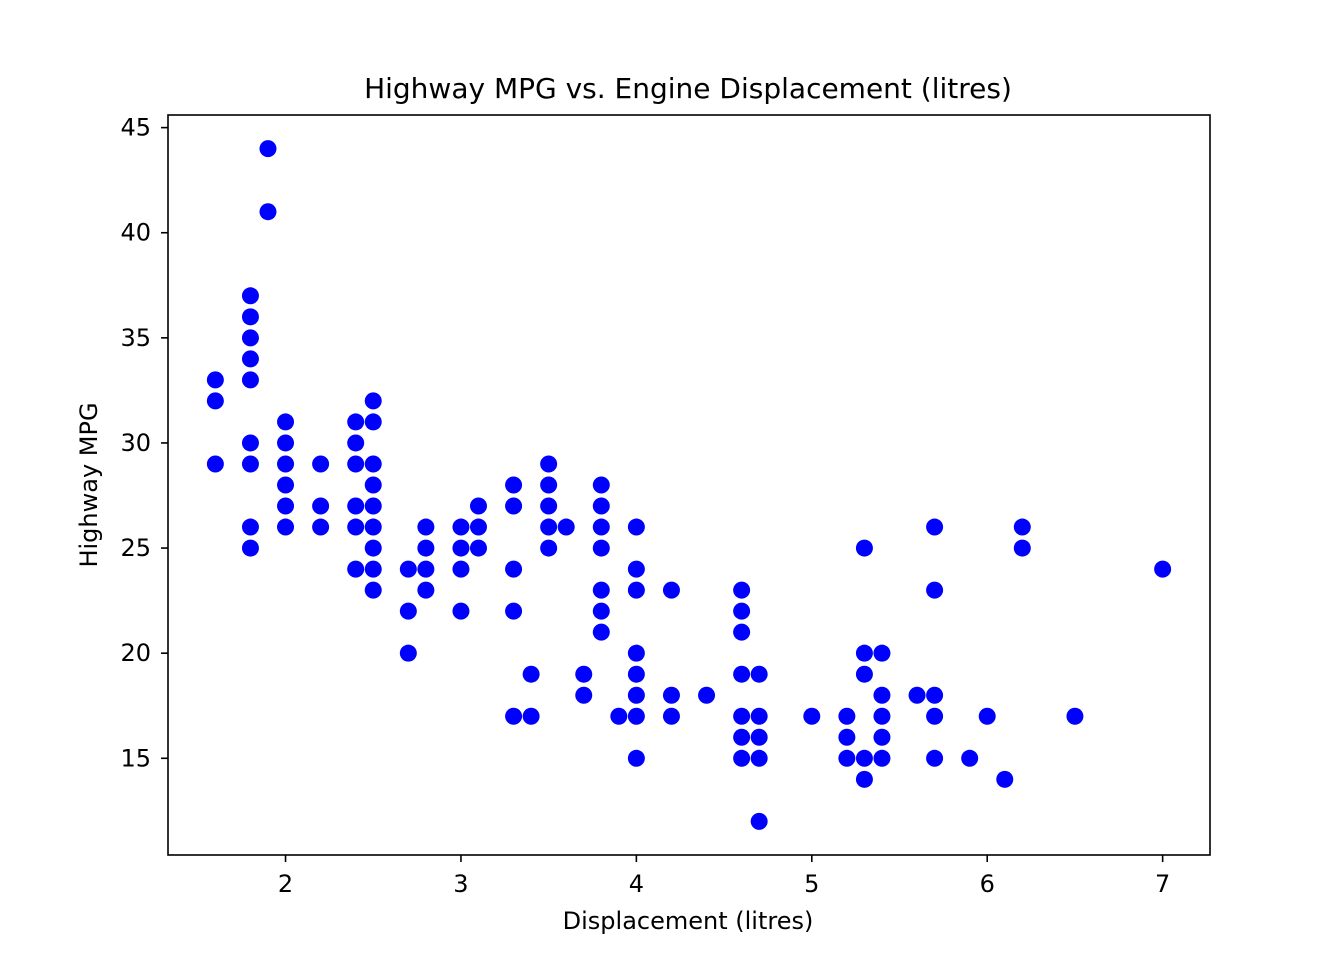 Image resolution: width=1344 pixels, height=960 pixels. Describe the element at coordinates (285, 884) in the screenshot. I see `x-tick-label: 2` at that location.